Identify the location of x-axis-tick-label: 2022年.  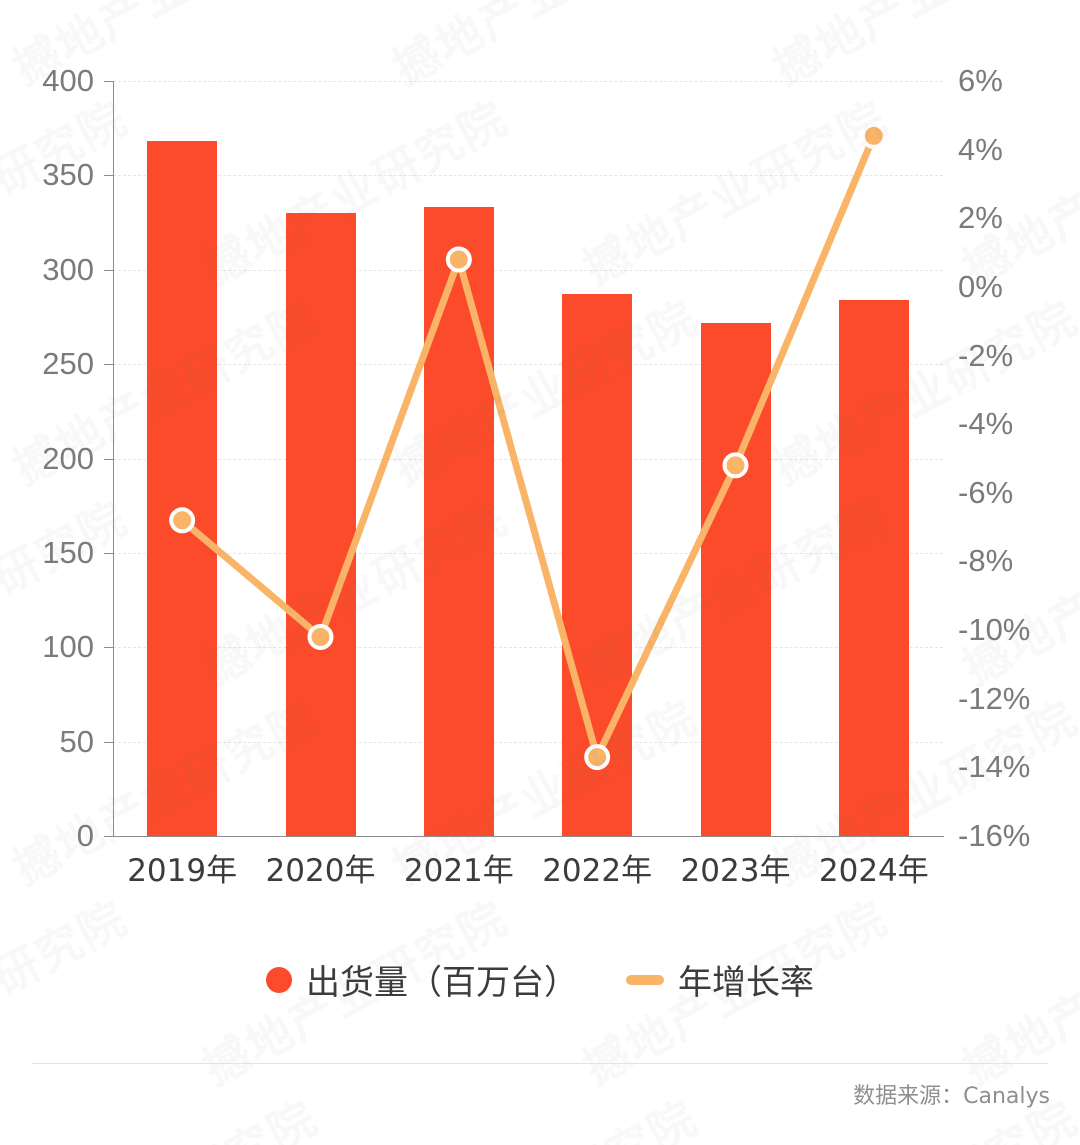
(597, 871).